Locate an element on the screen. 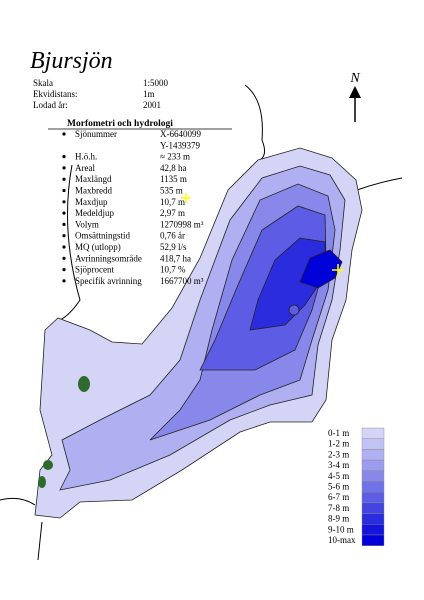 The image size is (424, 600). row-label: Maxbredd is located at coordinates (93, 191).